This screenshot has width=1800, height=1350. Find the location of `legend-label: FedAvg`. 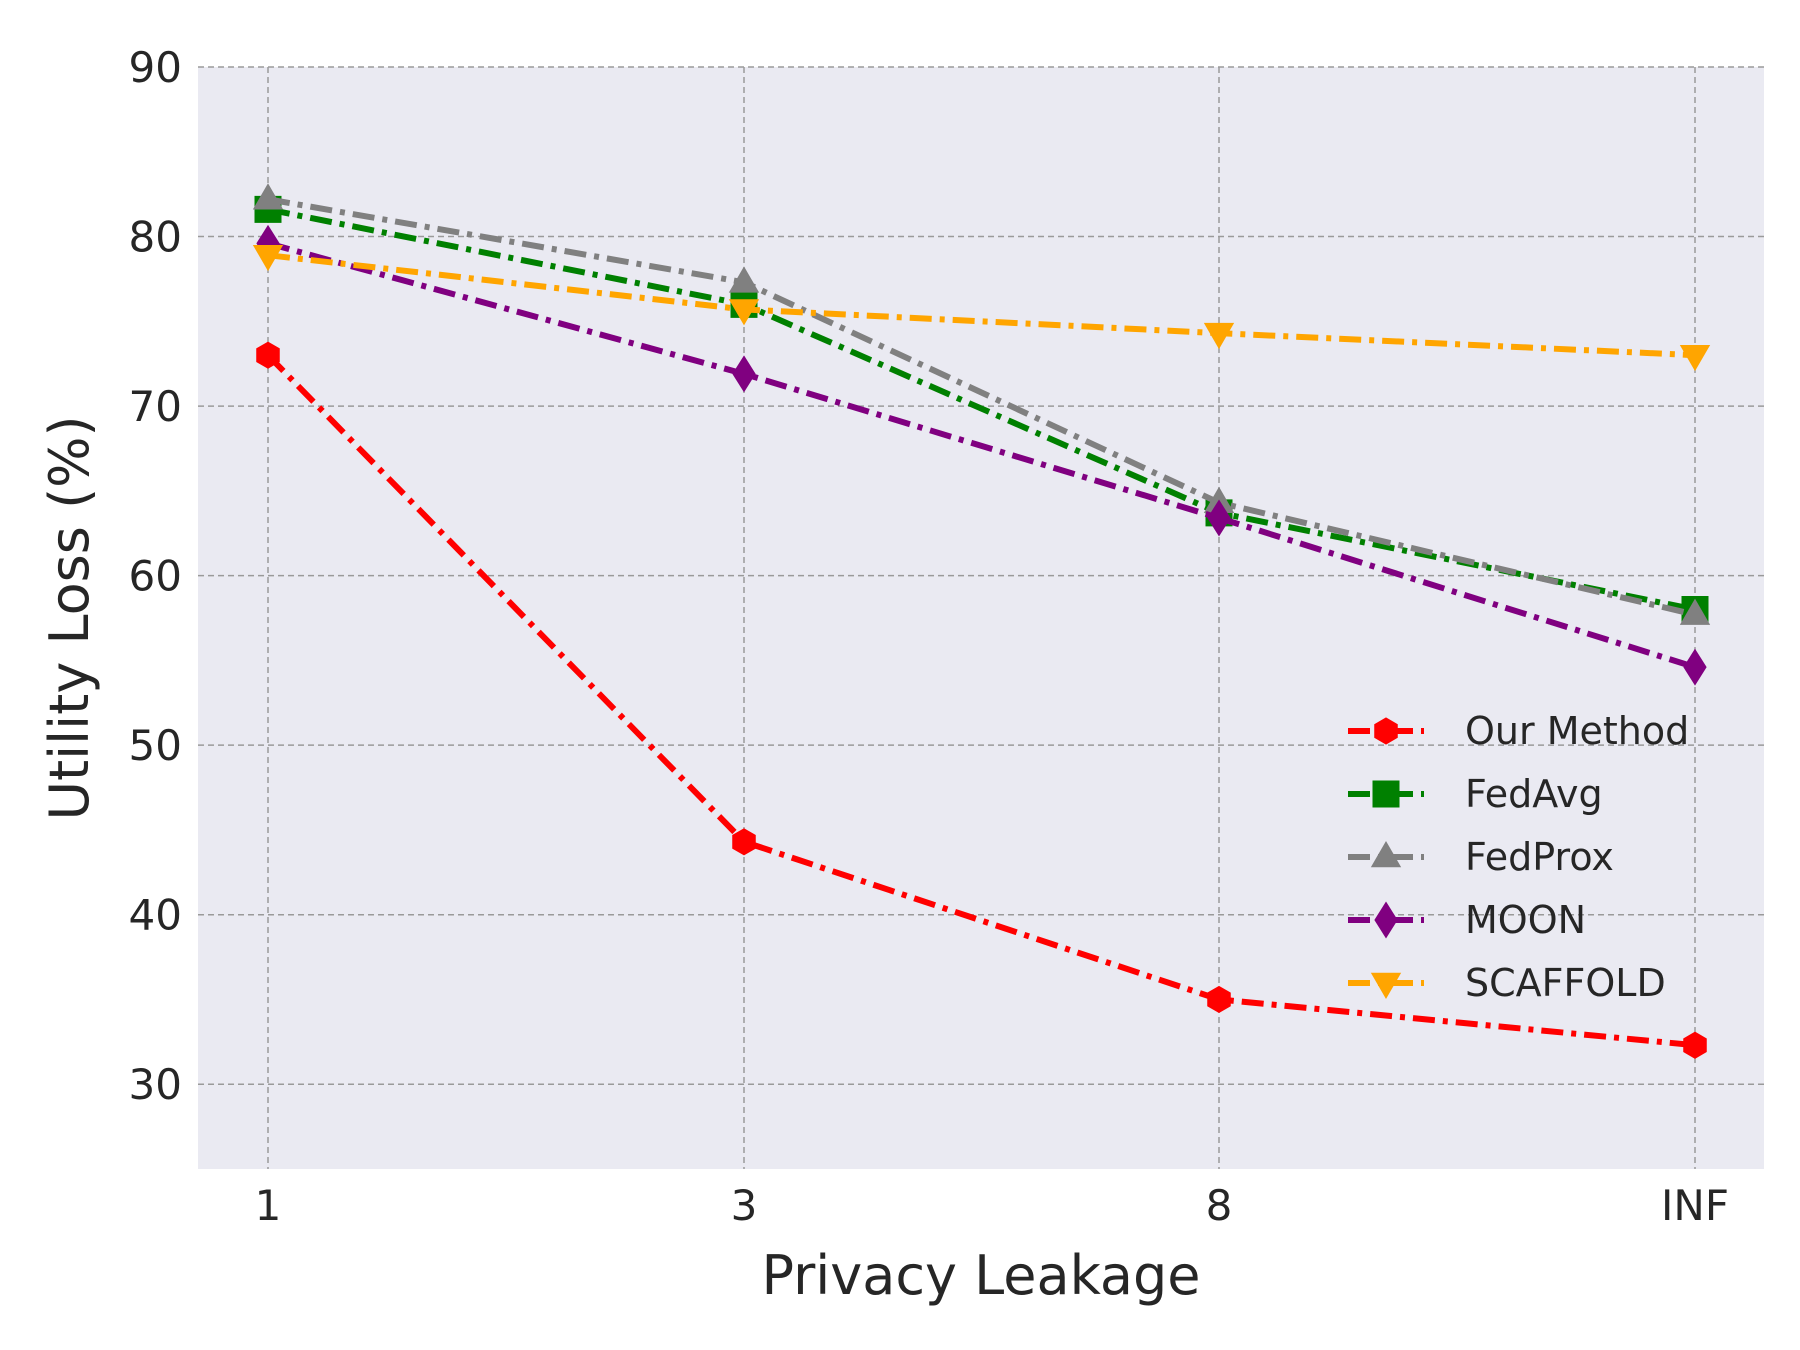

legend-label: FedAvg is located at coordinates (1534, 794).